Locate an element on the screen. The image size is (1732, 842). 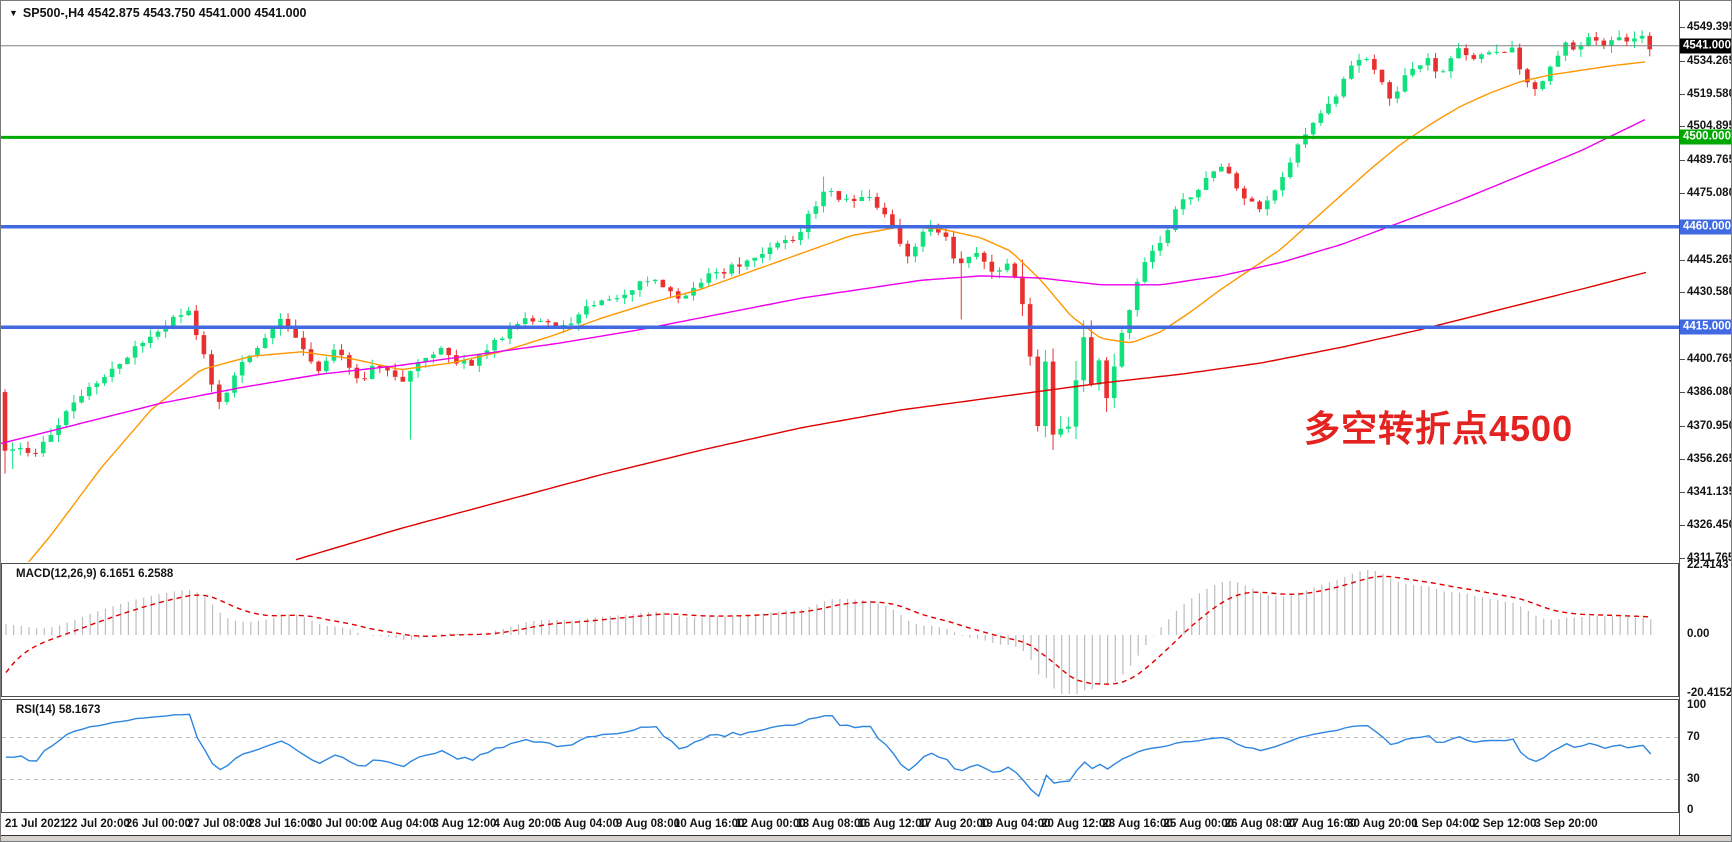
price-badge-4415.000: 4415.000 is located at coordinates (1705, 327).